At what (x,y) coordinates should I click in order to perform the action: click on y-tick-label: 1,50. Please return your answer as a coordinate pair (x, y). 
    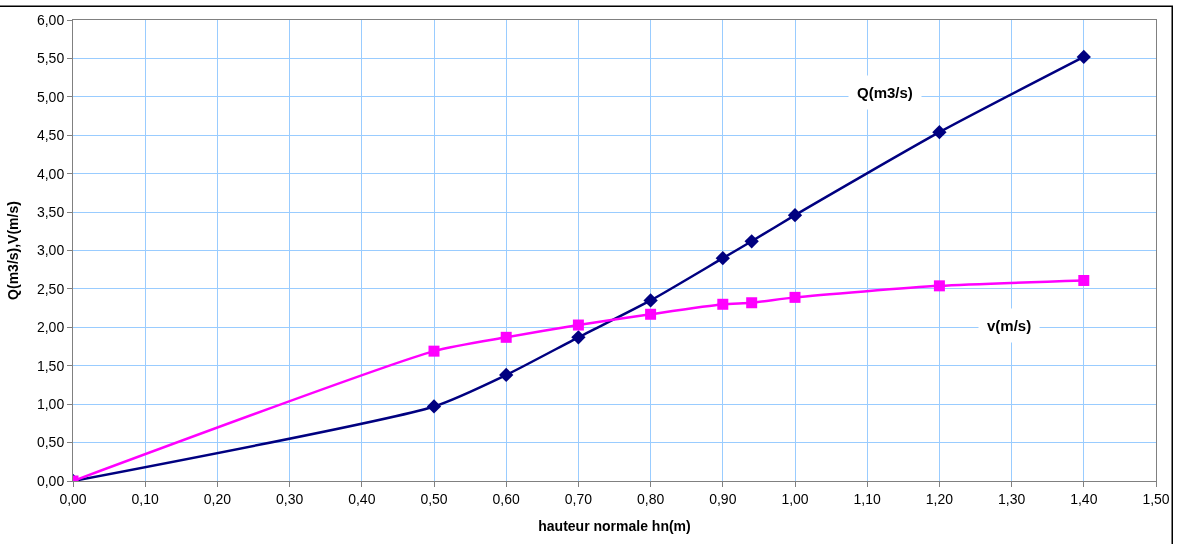
    Looking at the image, I should click on (50, 365).